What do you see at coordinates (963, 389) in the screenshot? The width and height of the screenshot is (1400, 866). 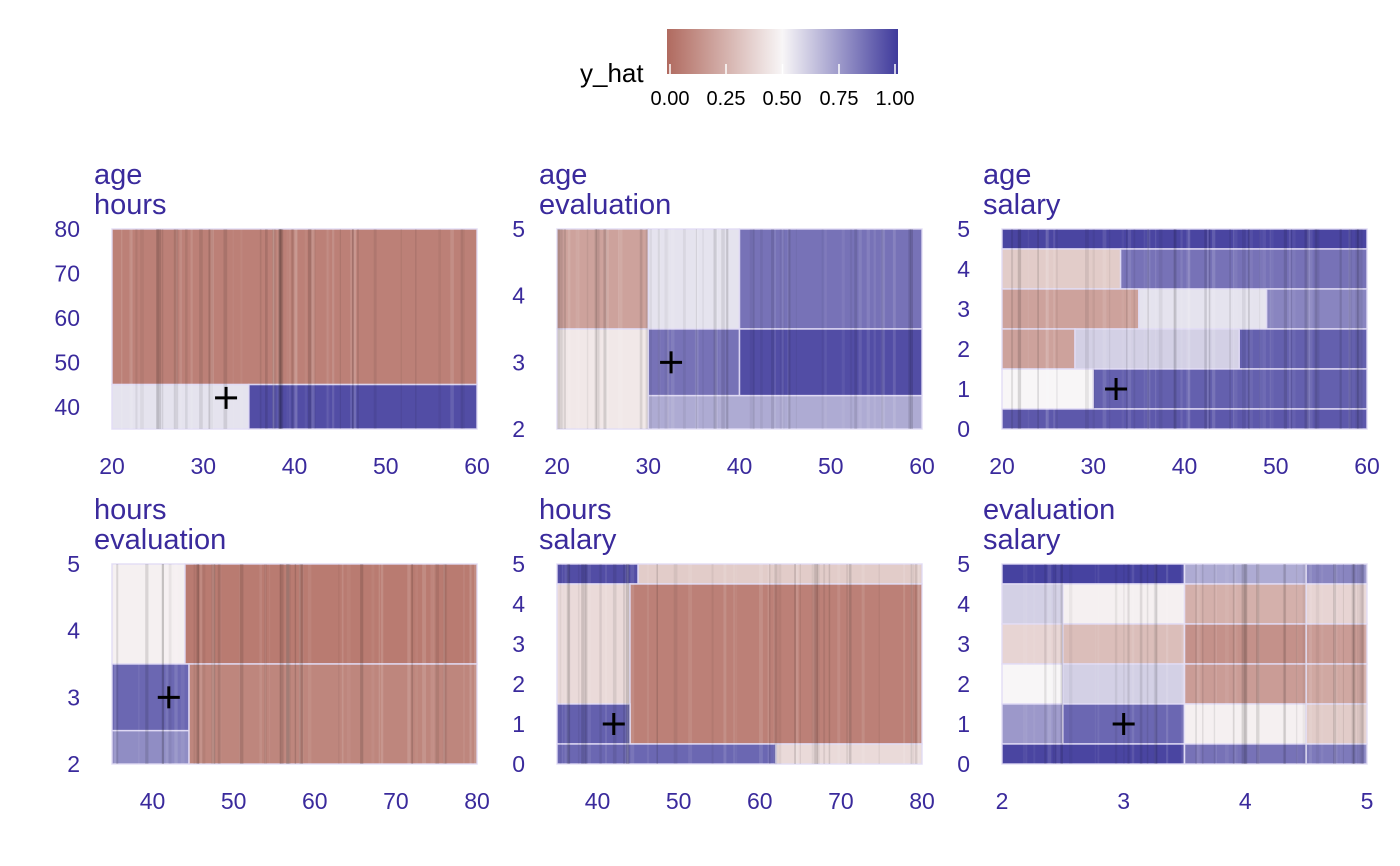 I see `y-tick-label: 1` at bounding box center [963, 389].